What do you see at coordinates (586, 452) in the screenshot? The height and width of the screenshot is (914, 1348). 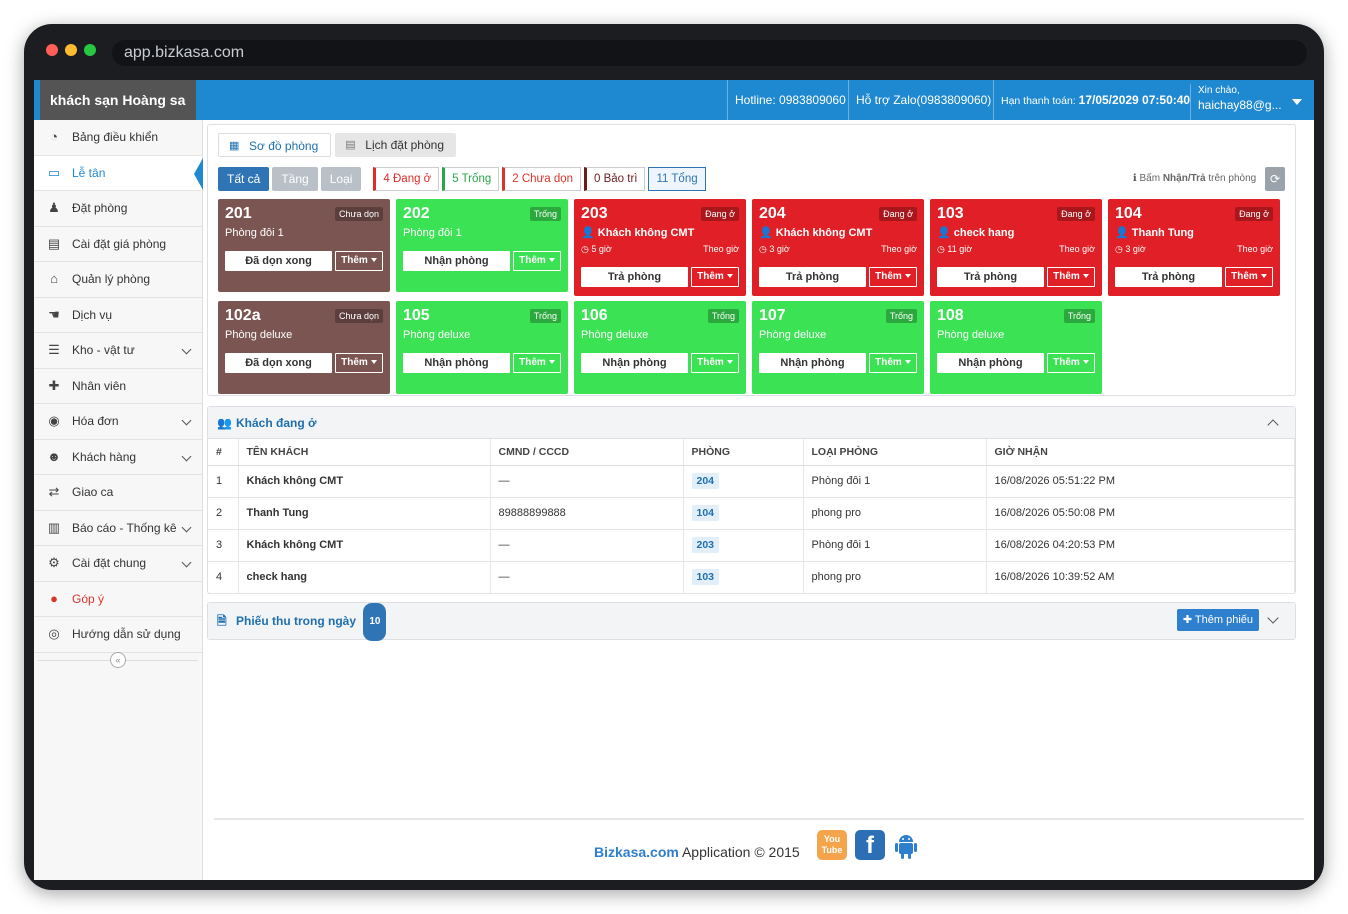 I see `column-header: CMND / CCCD` at bounding box center [586, 452].